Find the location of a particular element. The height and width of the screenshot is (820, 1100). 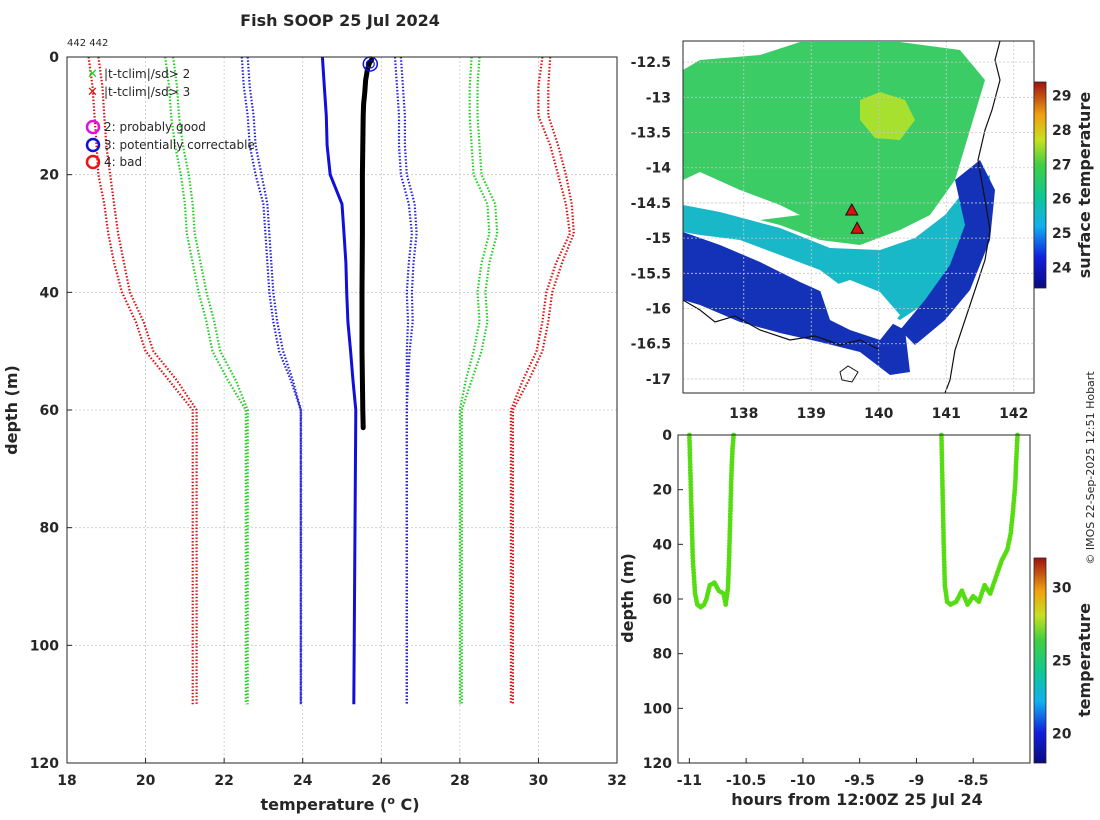

map-x-ticks: 138 139 140 141 142 is located at coordinates (878, 414).